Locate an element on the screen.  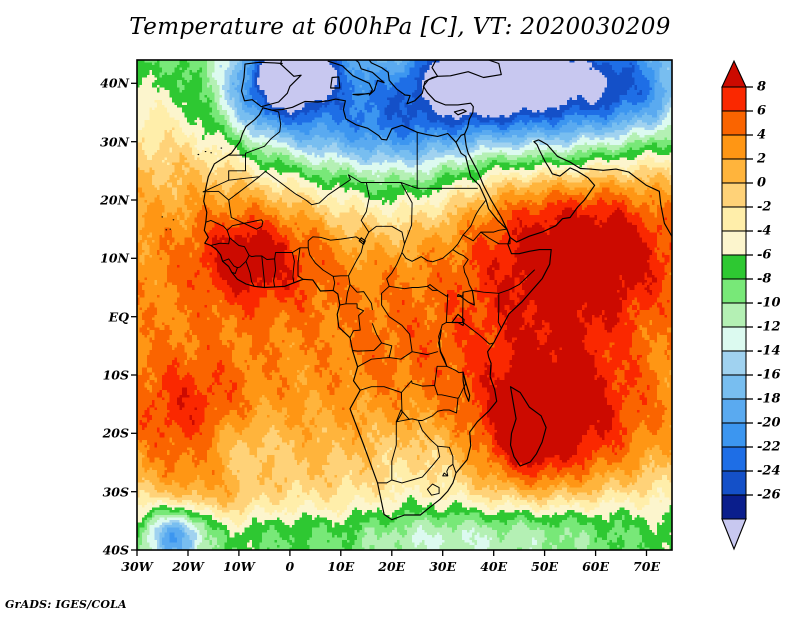
colorbar-tick-label: -12 is located at coordinates (769, 327).